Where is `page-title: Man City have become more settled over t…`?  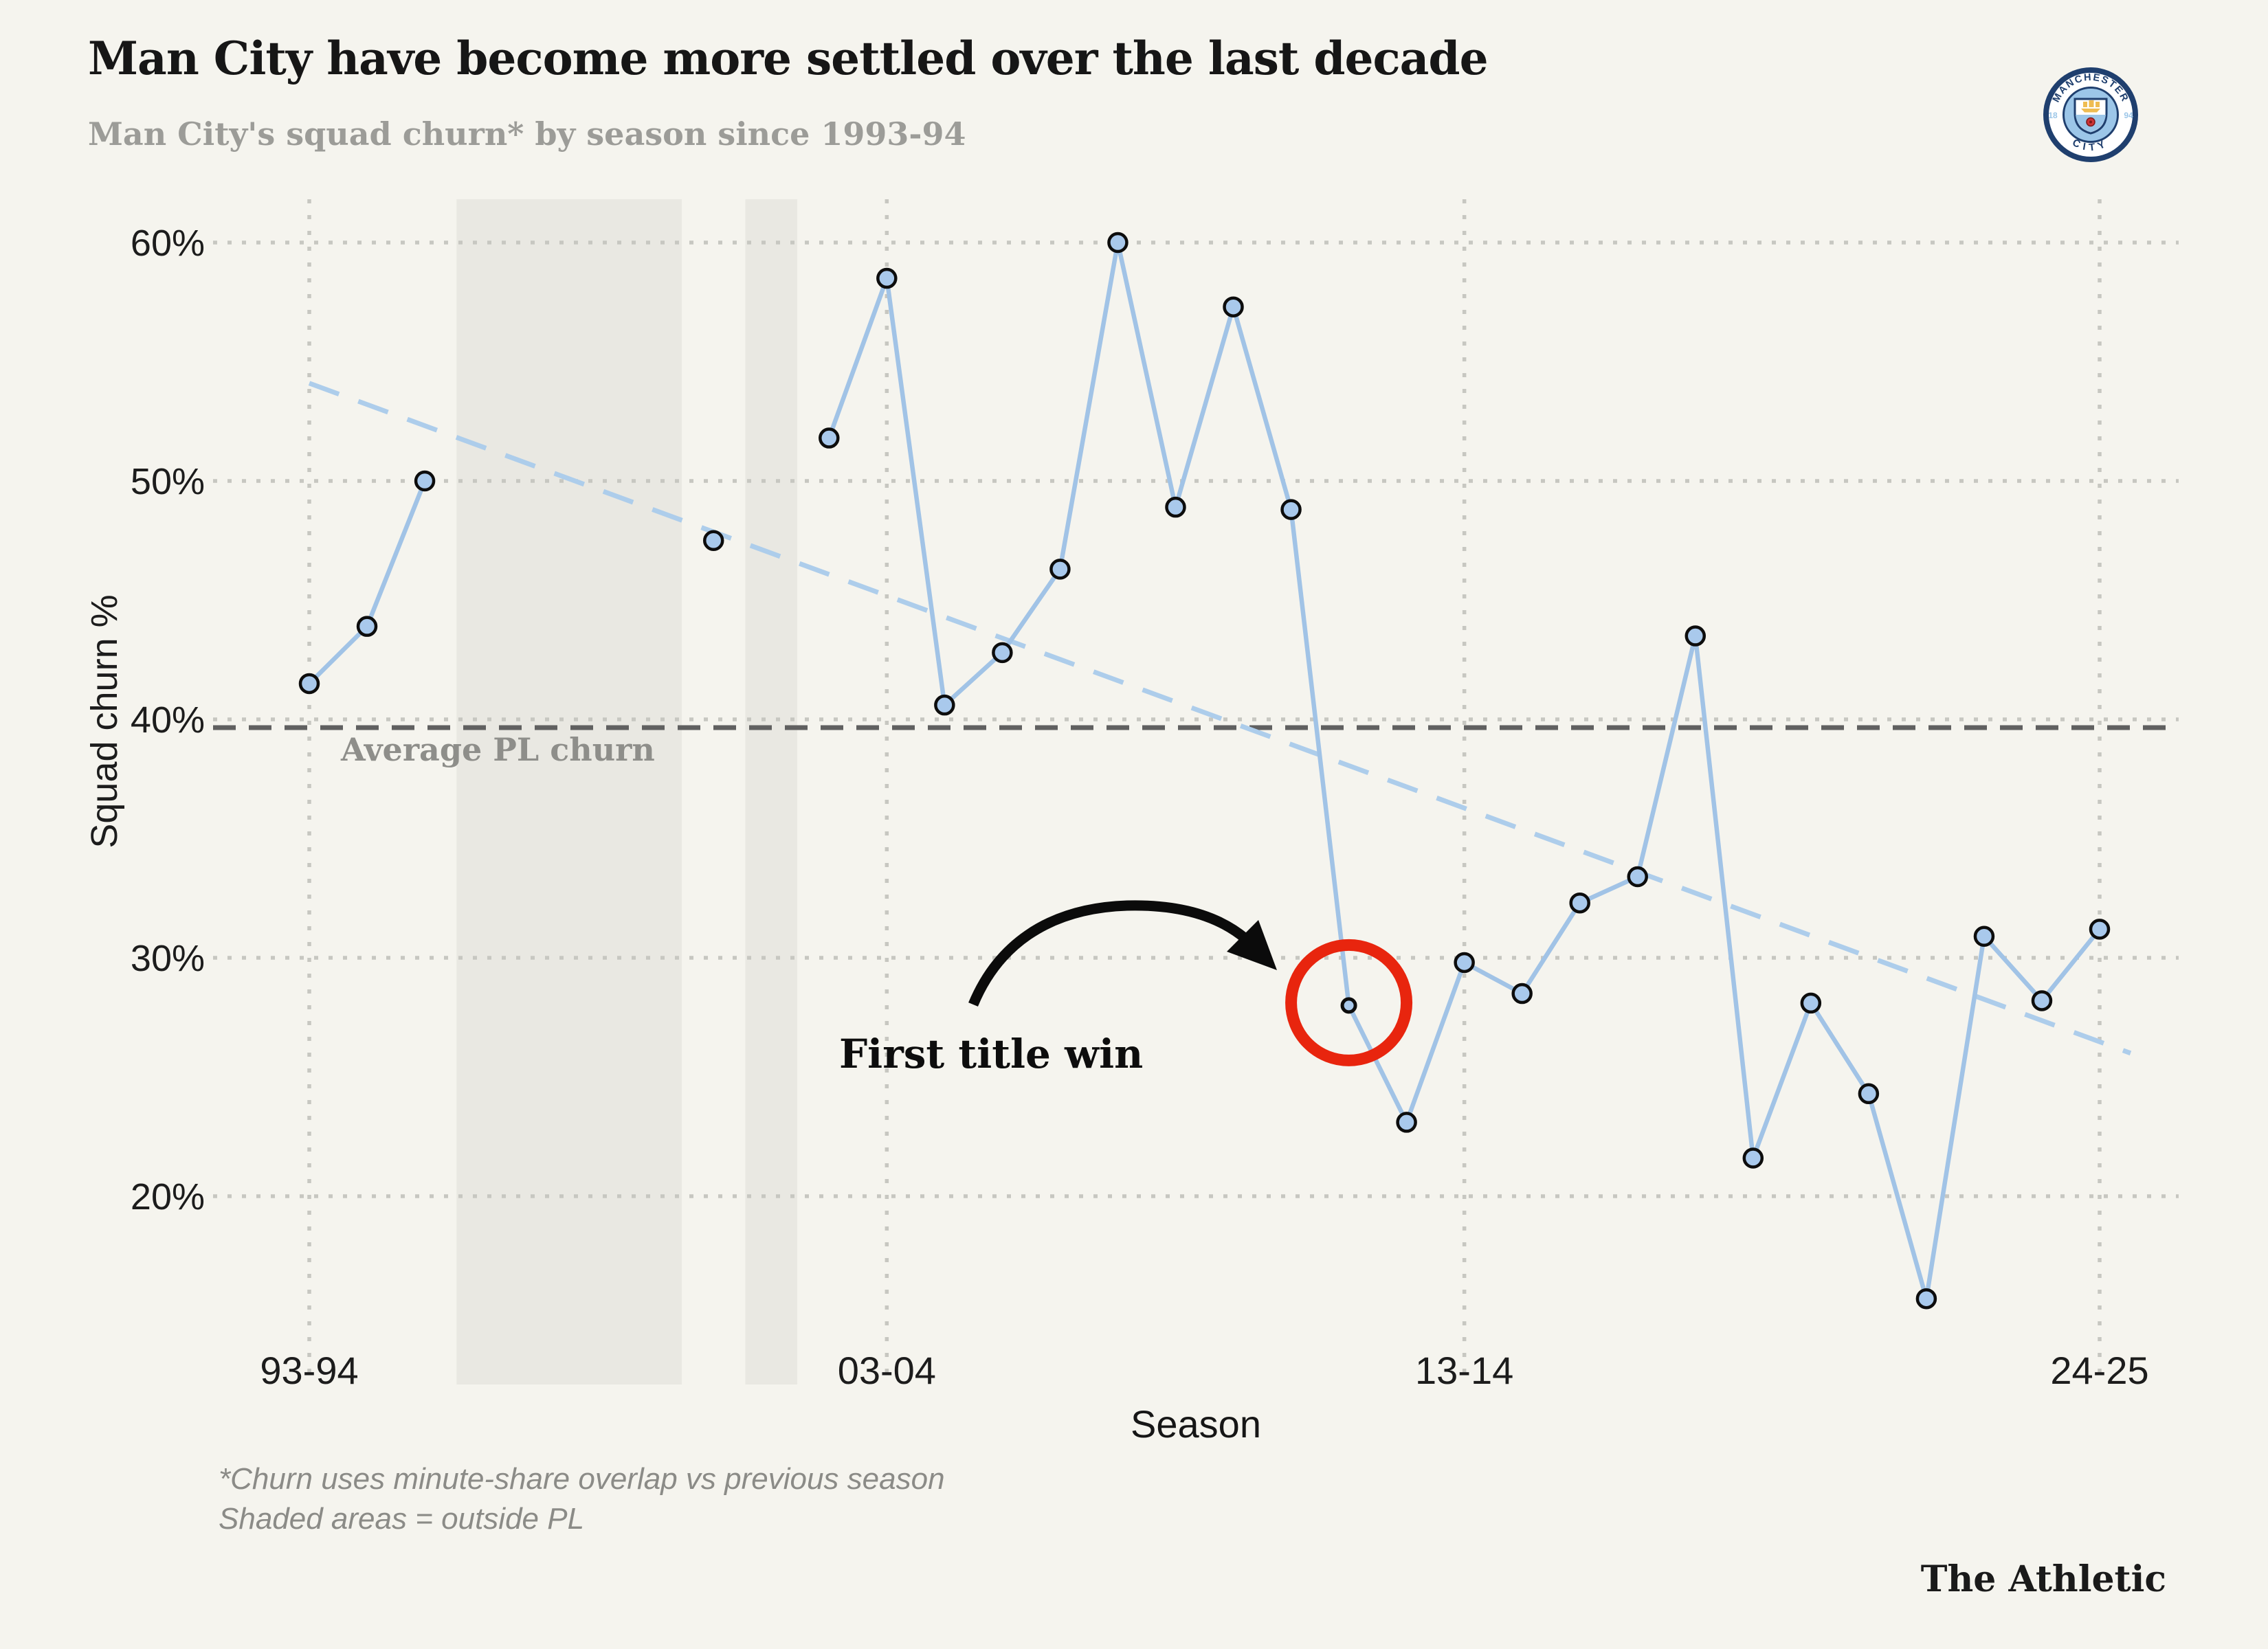
page-title: Man City have become more settled over t… is located at coordinates (789, 58).